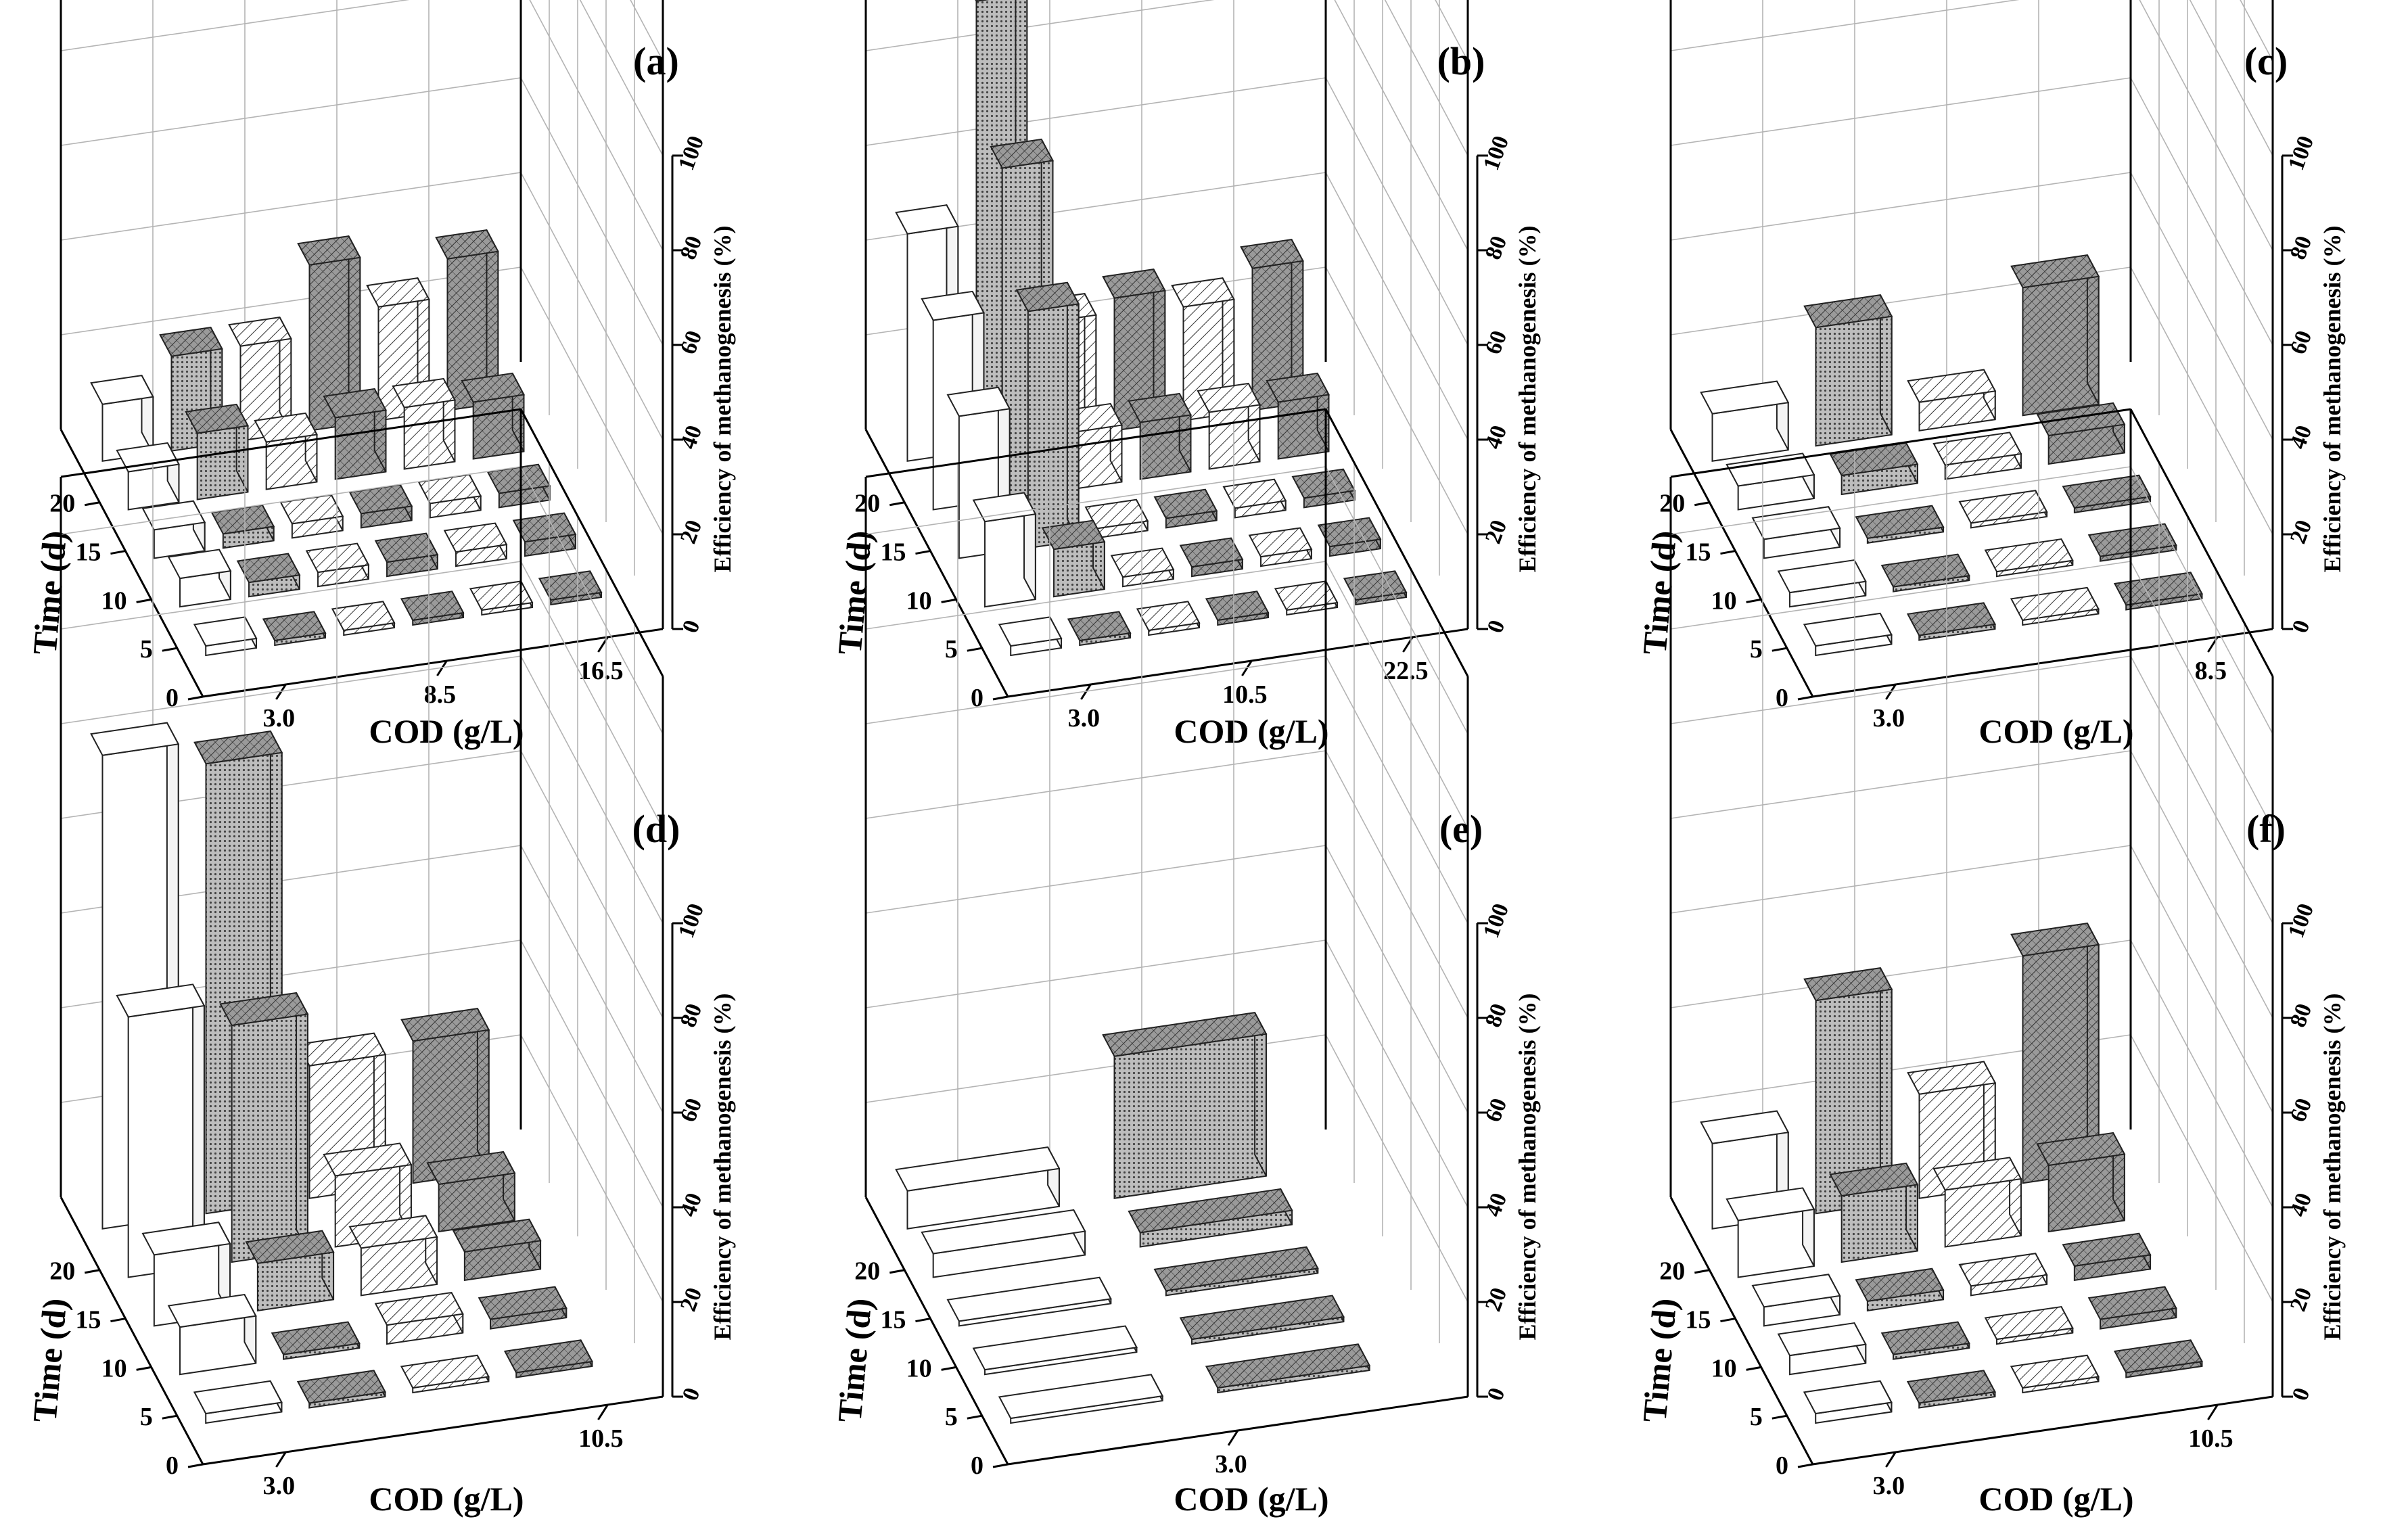 This screenshot has height=1536, width=2408. I want to click on x-axis-title: COD (g/L), so click(1251, 1499).